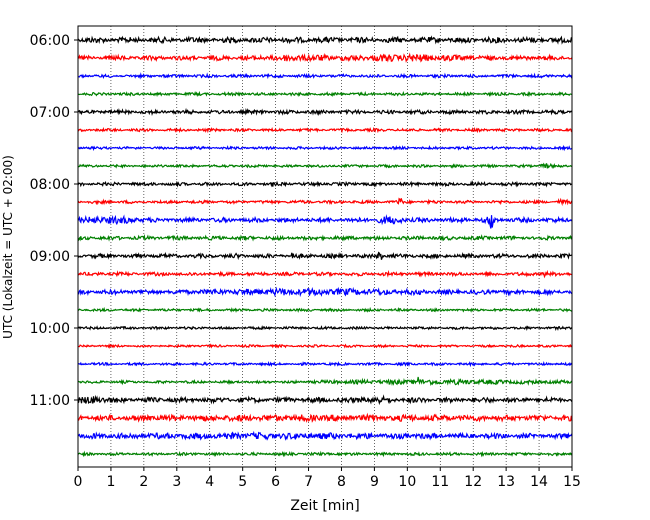 This screenshot has height=520, width=650. Describe the element at coordinates (50, 401) in the screenshot. I see `y-tick-label: 11:00` at that location.